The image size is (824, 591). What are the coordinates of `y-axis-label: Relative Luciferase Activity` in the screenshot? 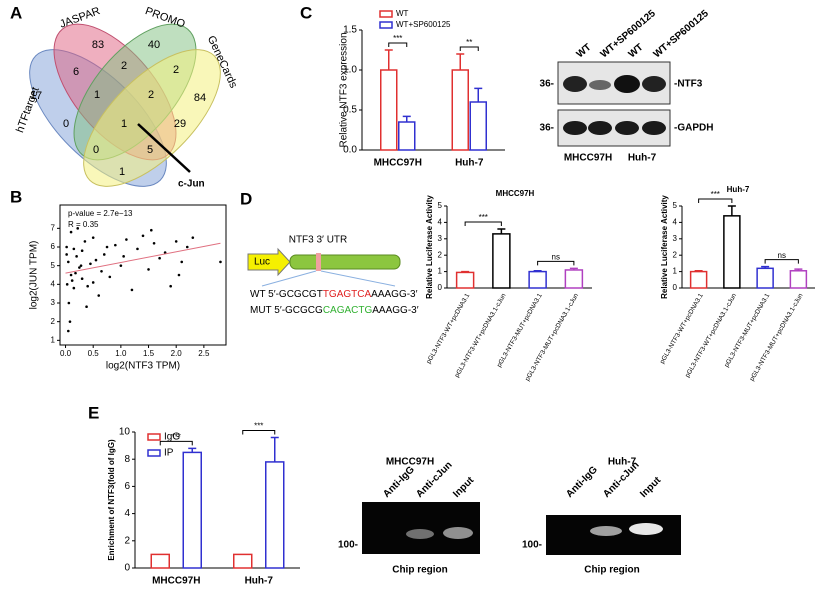 It's located at (429, 247).